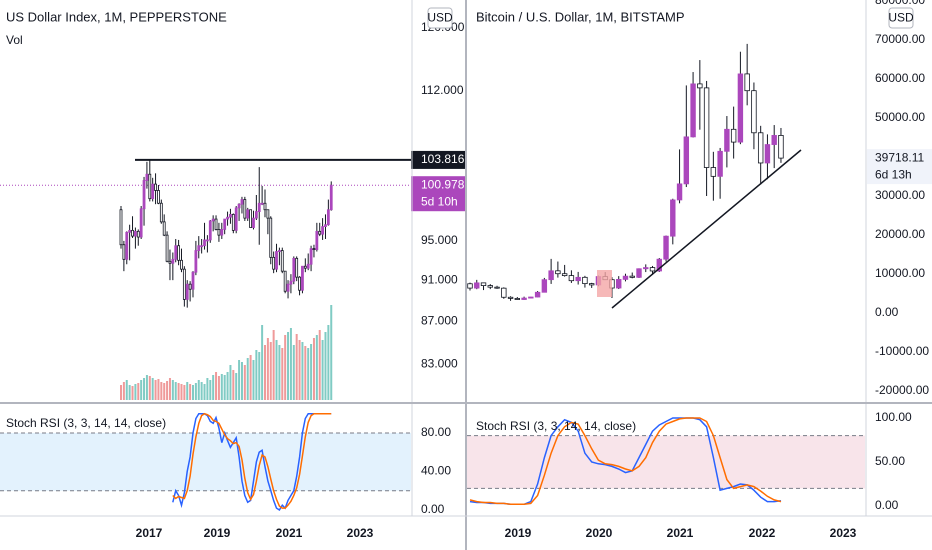 This screenshot has width=932, height=550. What do you see at coordinates (893, 417) in the screenshot?
I see `indicator-tick-label: 100.00` at bounding box center [893, 417].